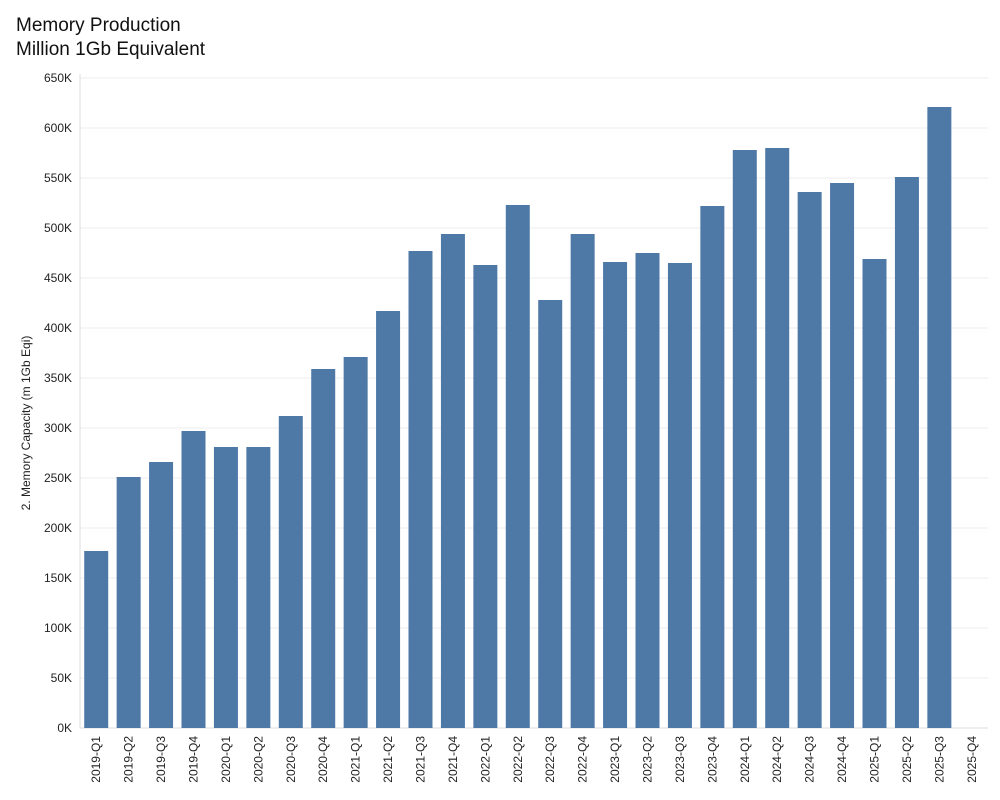 The image size is (1000, 800). I want to click on y-tick-label: 300K, so click(58, 428).